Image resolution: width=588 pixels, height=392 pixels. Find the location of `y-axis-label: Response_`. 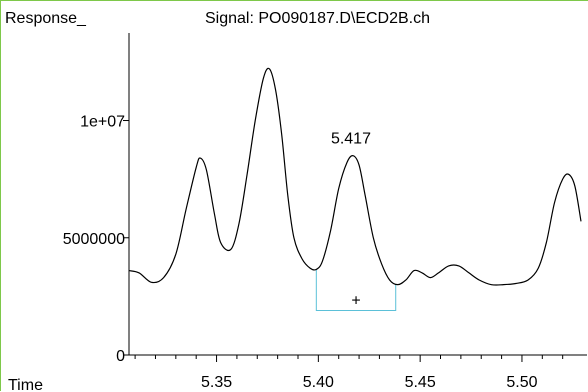

y-axis-label: Response_ is located at coordinates (46, 18).